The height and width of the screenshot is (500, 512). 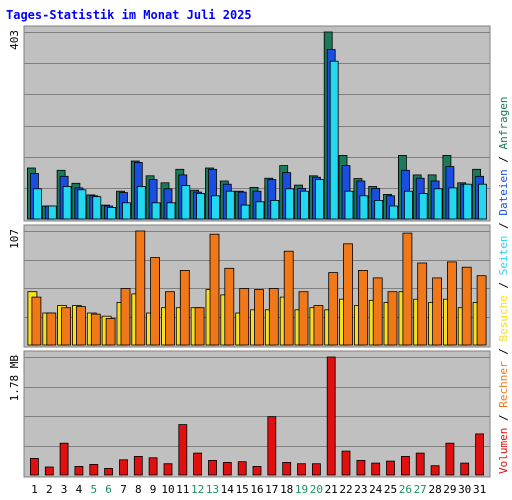 What do you see at coordinates (405, 489) in the screenshot?
I see `x-tick-label: 26` at bounding box center [405, 489].